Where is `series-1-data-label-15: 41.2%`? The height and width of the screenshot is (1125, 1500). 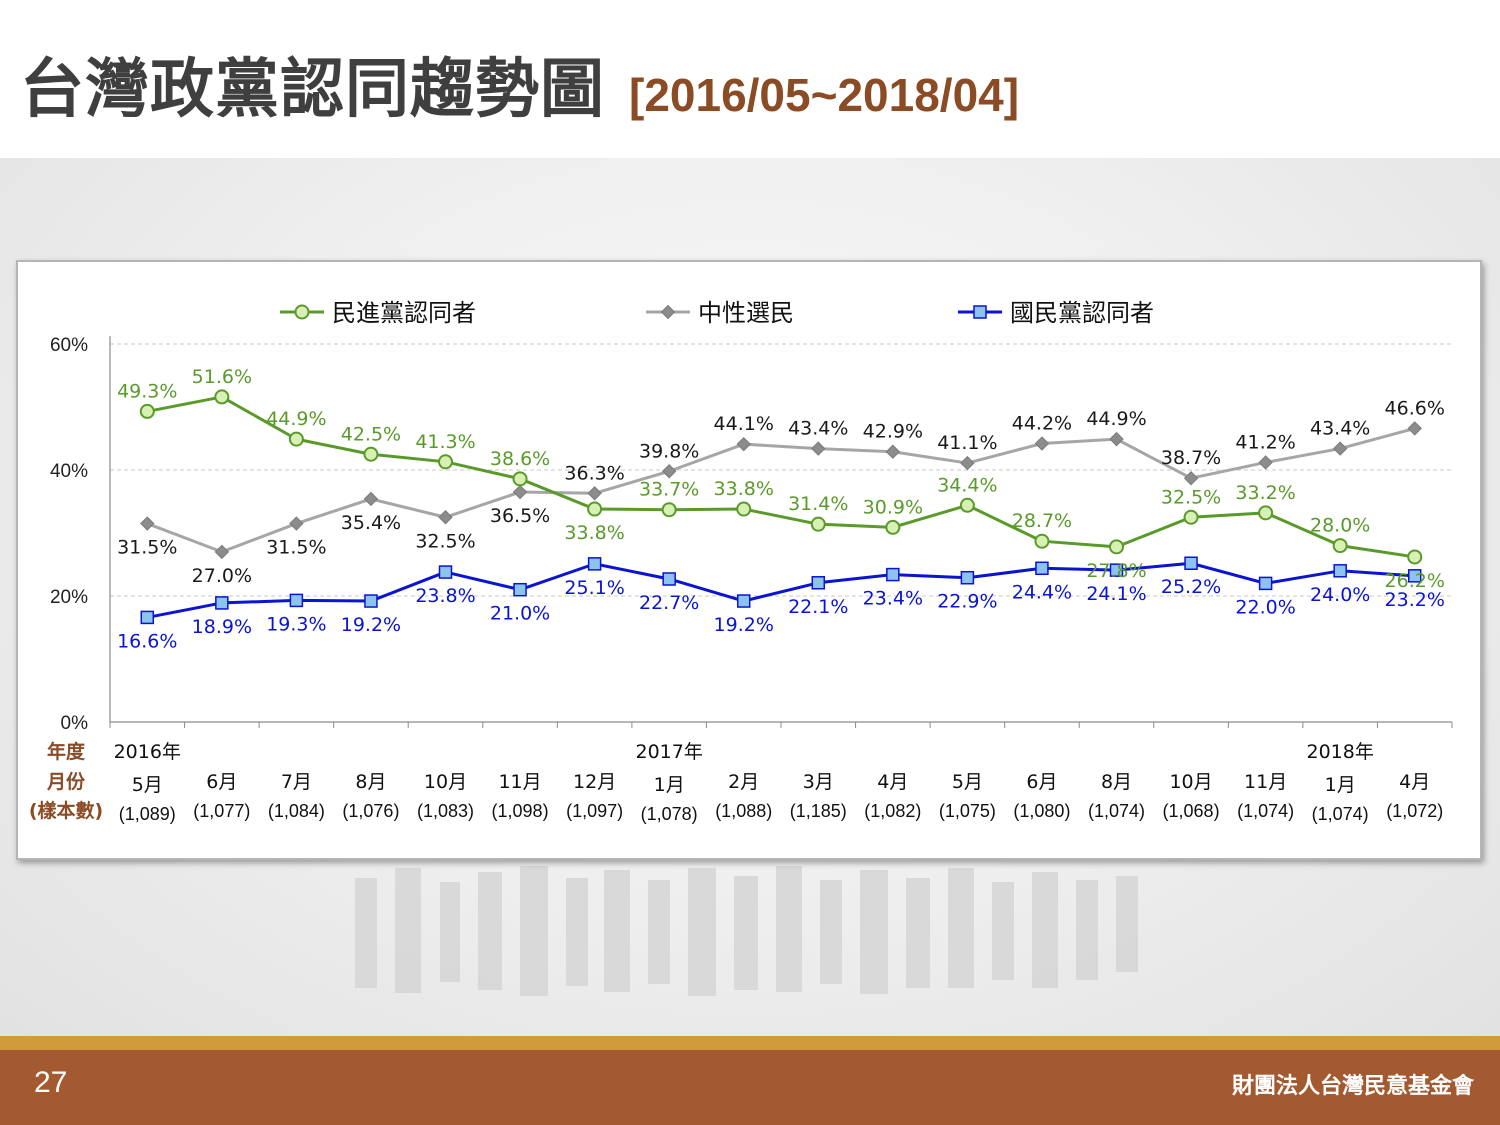
series-1-data-label-15: 41.2% is located at coordinates (1265, 442).